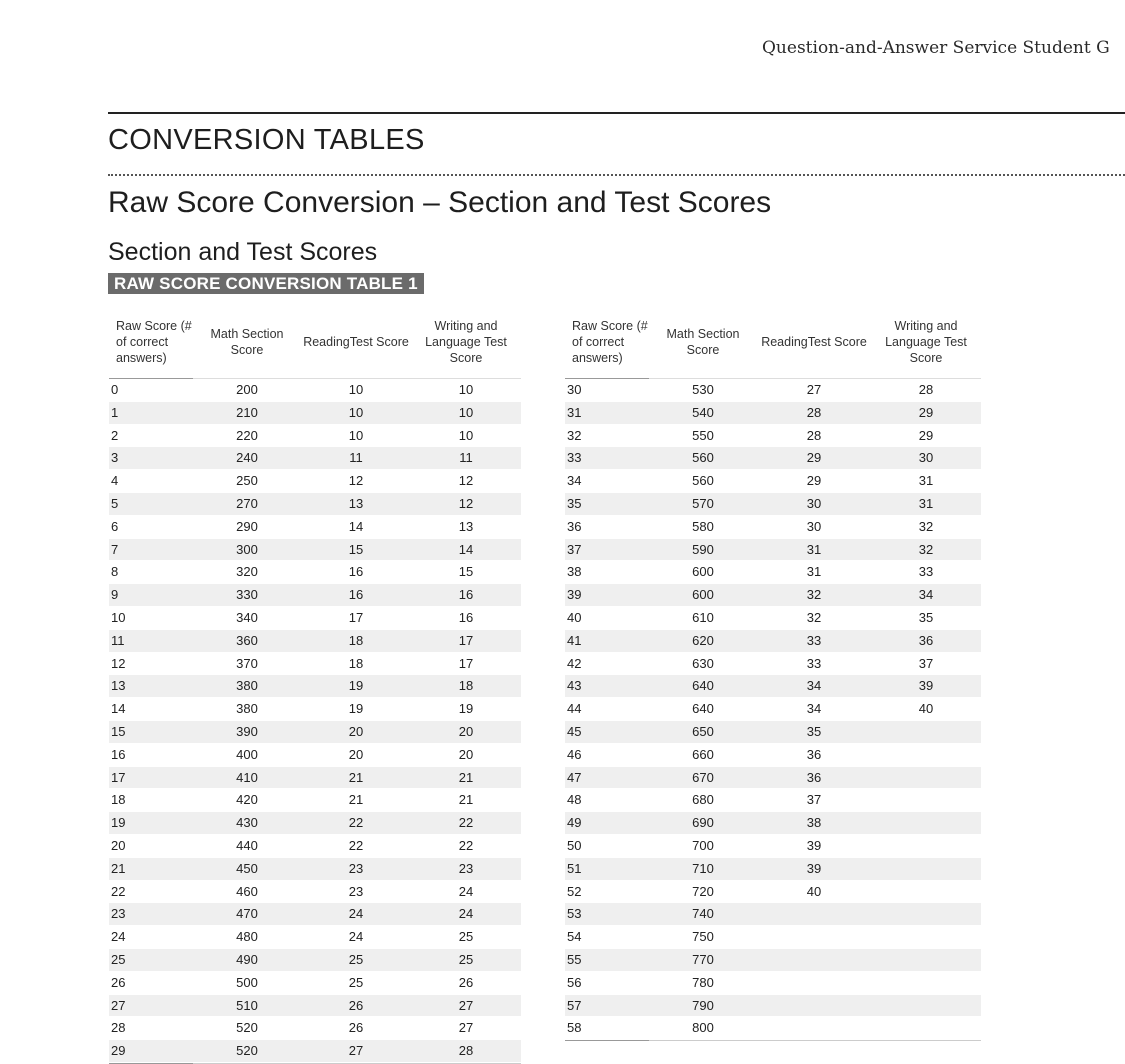 The height and width of the screenshot is (1064, 1125). Describe the element at coordinates (574, 617) in the screenshot. I see `raw-score-cell: 40` at that location.